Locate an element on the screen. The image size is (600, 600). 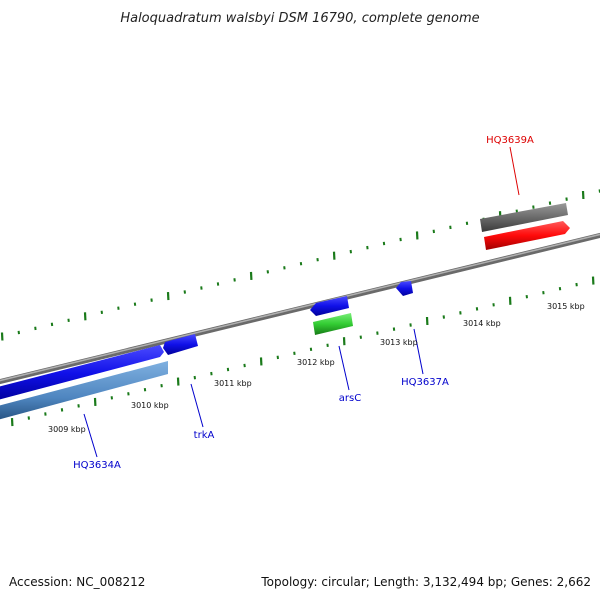
accession-text: Accession: NC_008212 is located at coordinates (77, 582).